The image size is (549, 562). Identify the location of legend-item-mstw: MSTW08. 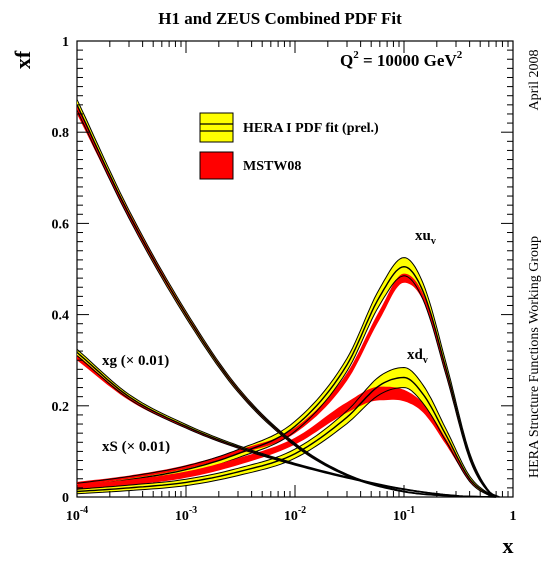
(250, 165).